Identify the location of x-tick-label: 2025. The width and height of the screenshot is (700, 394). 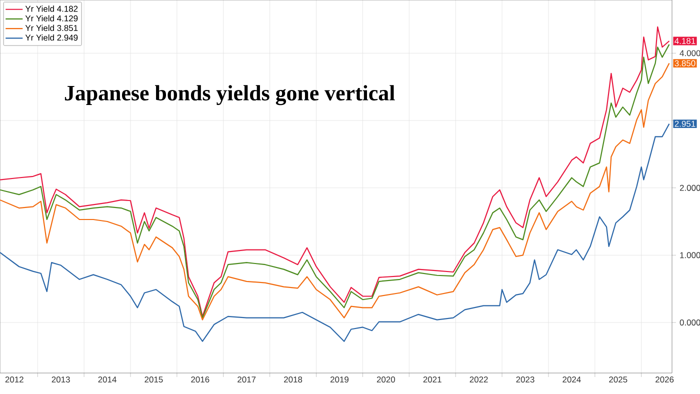
(618, 379).